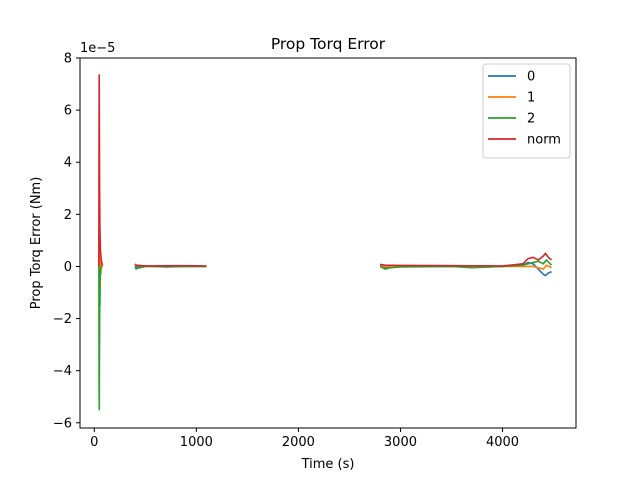 This screenshot has height=480, width=640. What do you see at coordinates (68, 59) in the screenshot?
I see `y-tick-label: 8` at bounding box center [68, 59].